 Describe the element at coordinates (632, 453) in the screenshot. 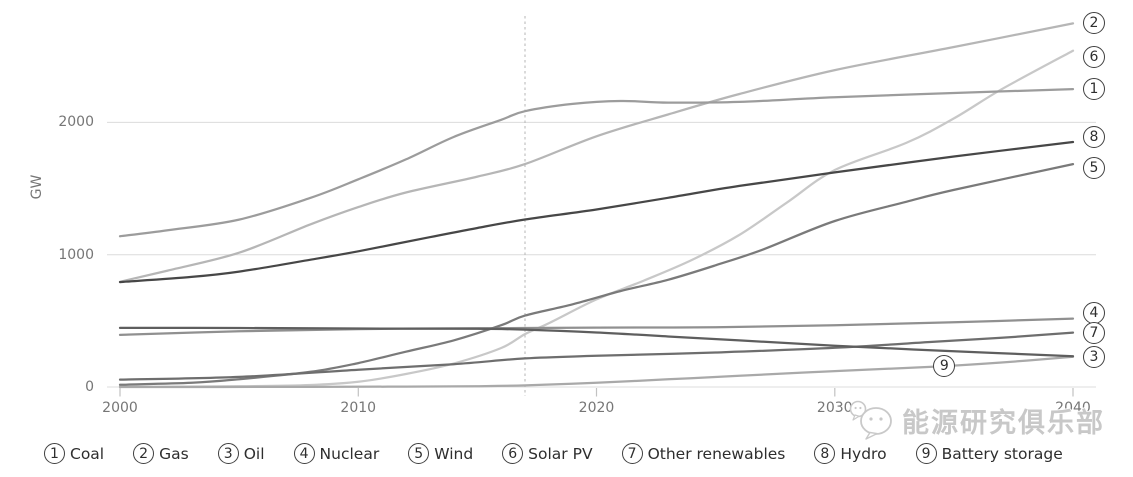

I see `legend-number-icon: 7` at that location.